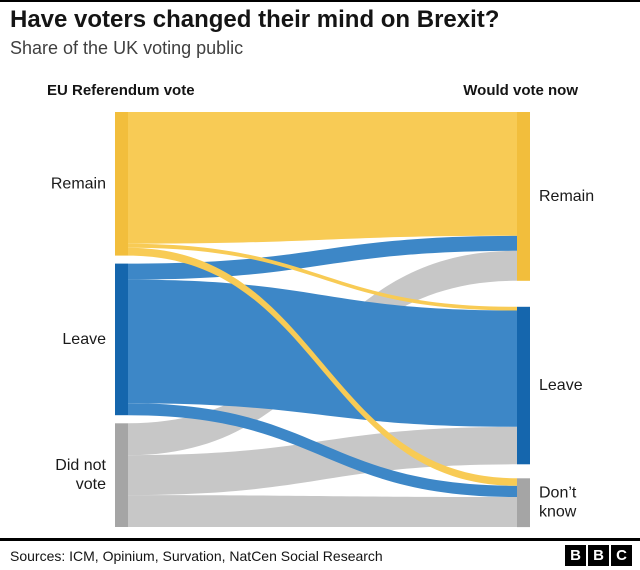  What do you see at coordinates (523, 196) in the screenshot?
I see `sankey-node-right-remain` at bounding box center [523, 196].